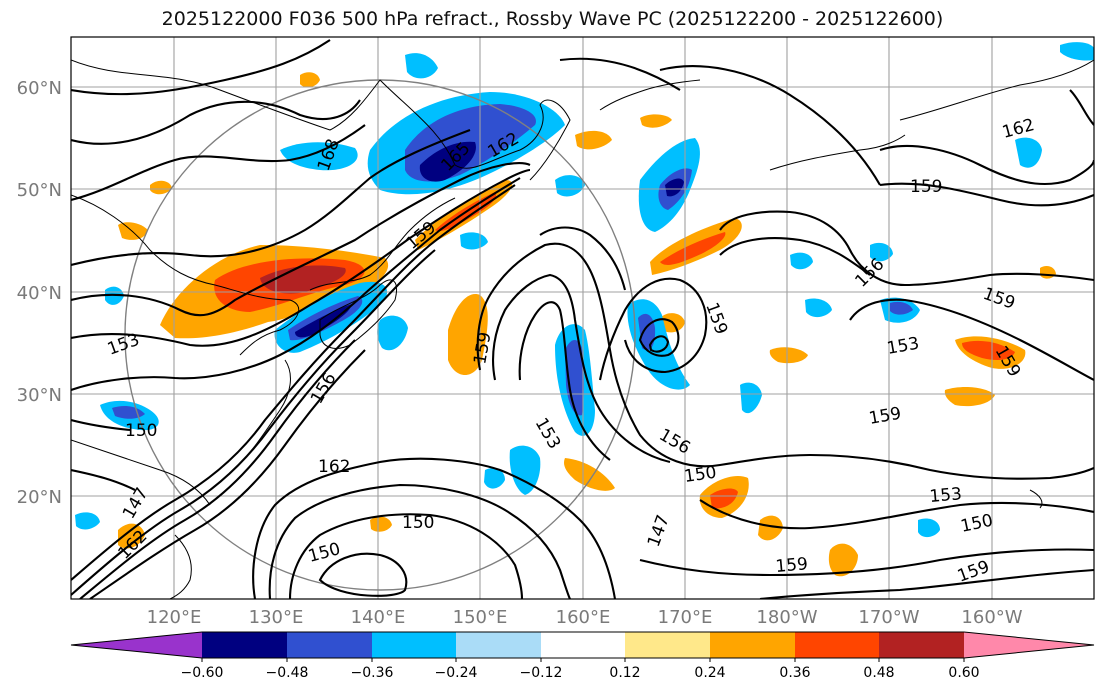  What do you see at coordinates (991, 617) in the screenshot?
I see `lon-label-160w: 160°W` at bounding box center [991, 617].